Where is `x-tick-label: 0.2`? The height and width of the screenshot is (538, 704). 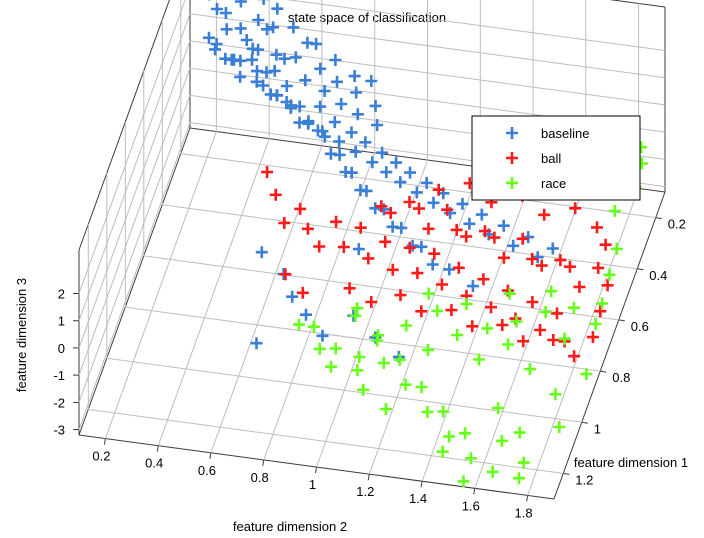 x-tick-label: 0.2 is located at coordinates (101, 456).